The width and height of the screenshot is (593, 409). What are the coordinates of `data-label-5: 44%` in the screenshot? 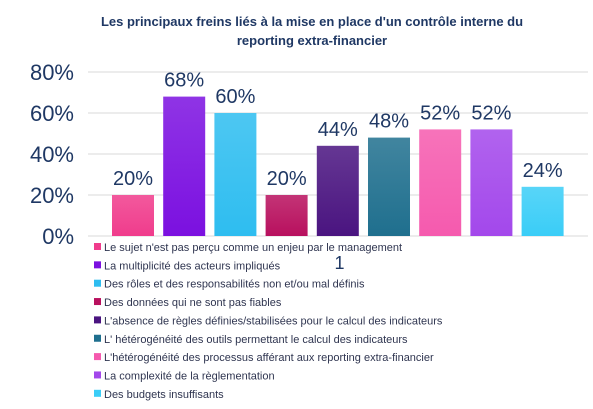 It's located at (338, 130).